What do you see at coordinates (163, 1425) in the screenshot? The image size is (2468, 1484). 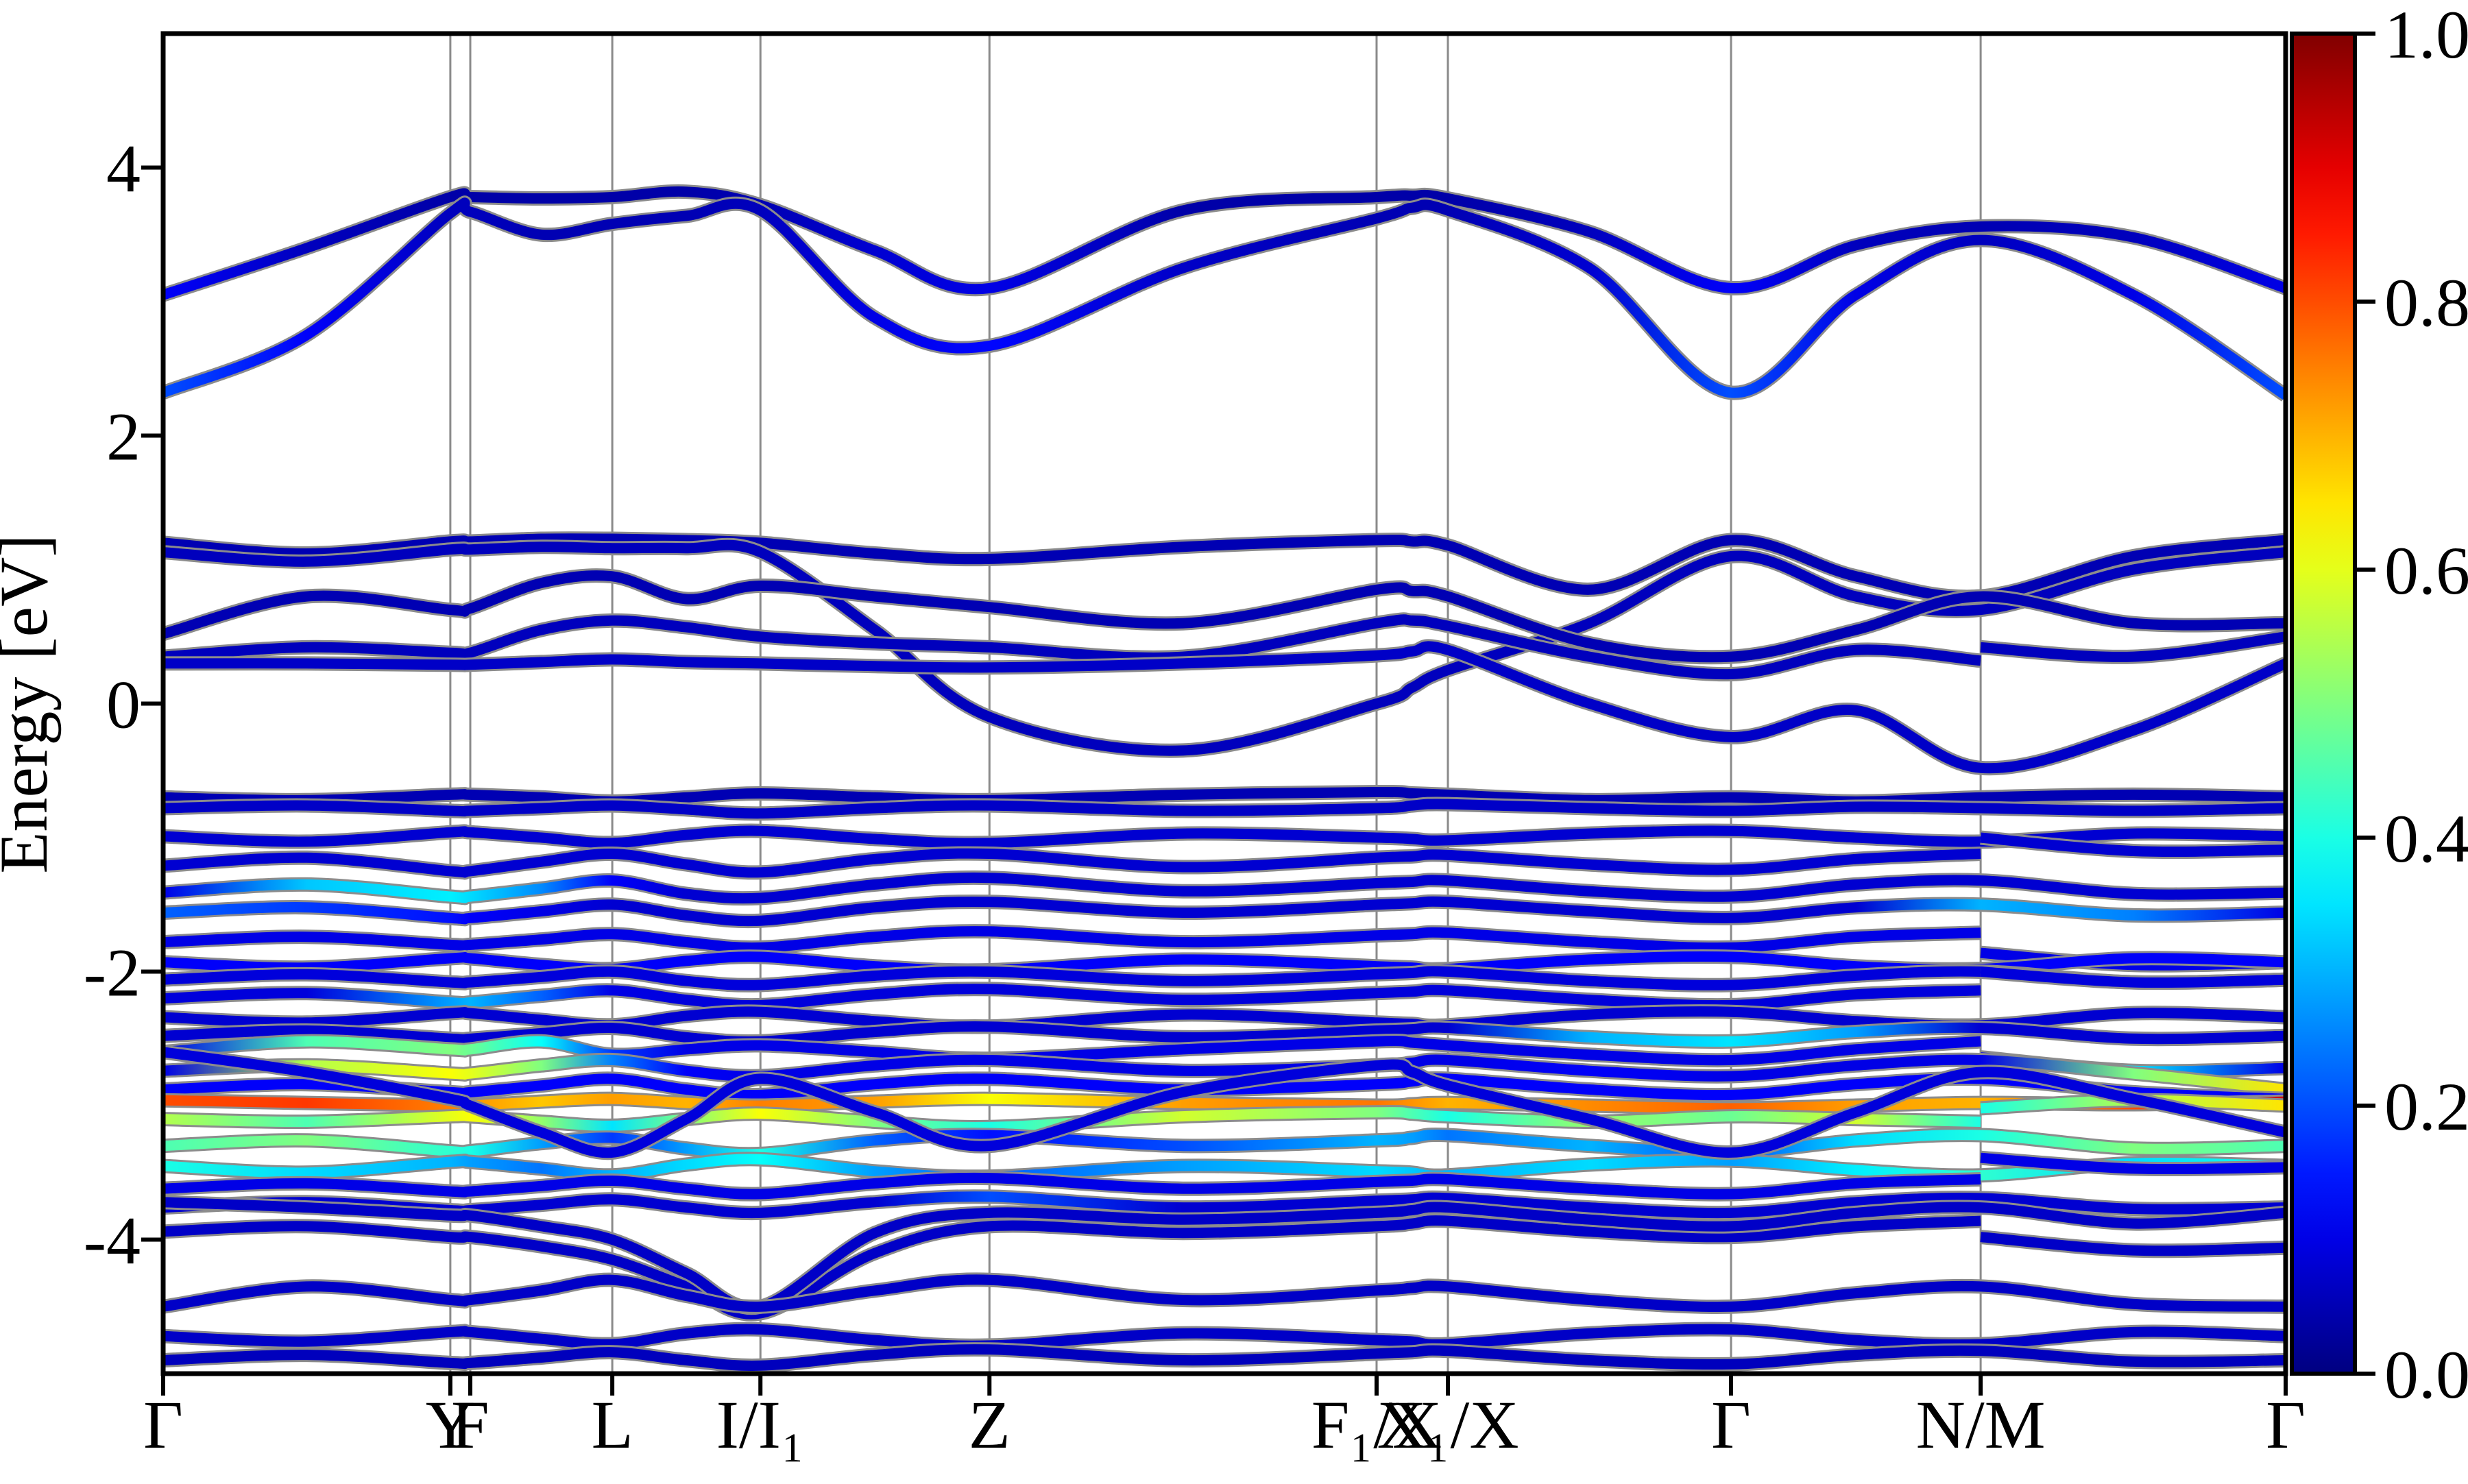 I see `x-tick-label-0: Γ` at bounding box center [163, 1425].